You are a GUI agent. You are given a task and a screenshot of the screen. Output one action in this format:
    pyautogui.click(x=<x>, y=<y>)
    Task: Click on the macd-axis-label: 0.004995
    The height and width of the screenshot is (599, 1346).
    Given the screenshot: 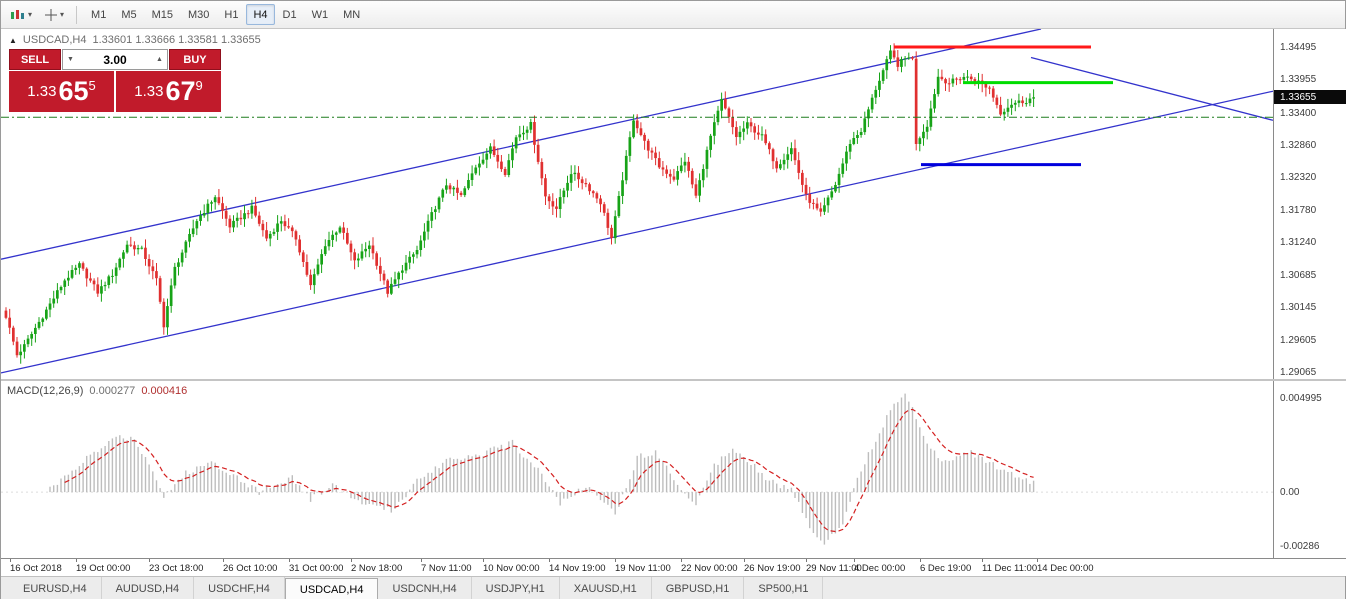 What is the action you would take?
    pyautogui.click(x=1301, y=399)
    